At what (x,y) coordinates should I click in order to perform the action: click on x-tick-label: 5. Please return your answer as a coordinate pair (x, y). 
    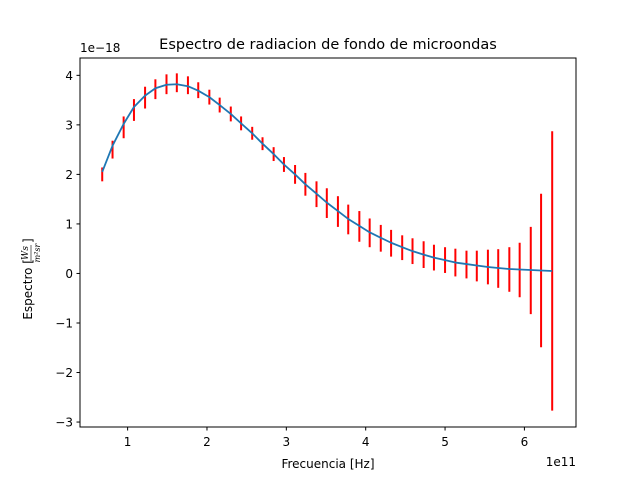
    Looking at the image, I should click on (445, 442).